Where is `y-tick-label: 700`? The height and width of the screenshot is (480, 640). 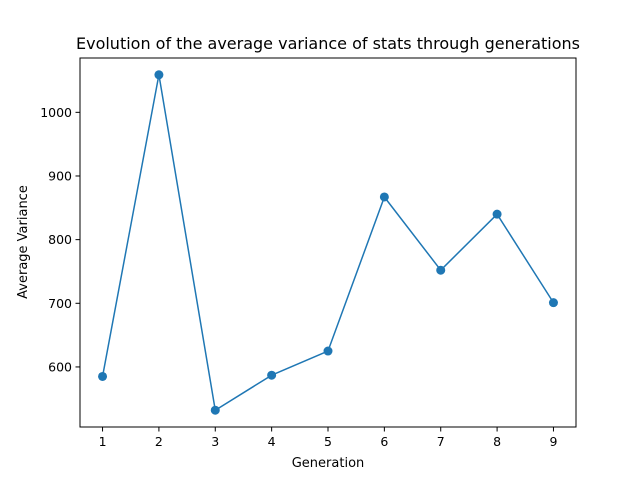 y-tick-label: 700 is located at coordinates (60, 303).